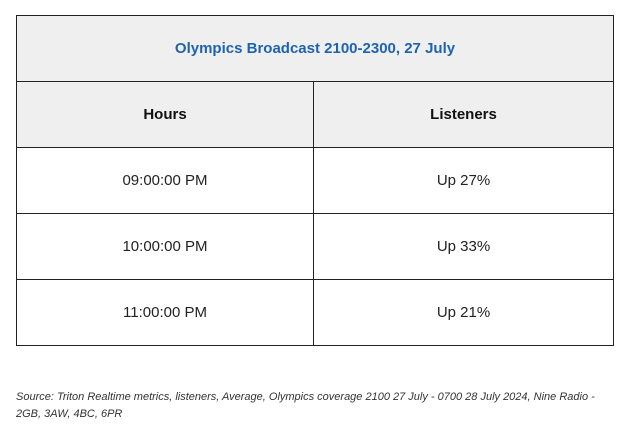  What do you see at coordinates (165, 114) in the screenshot?
I see `column-header-hours: Hours` at bounding box center [165, 114].